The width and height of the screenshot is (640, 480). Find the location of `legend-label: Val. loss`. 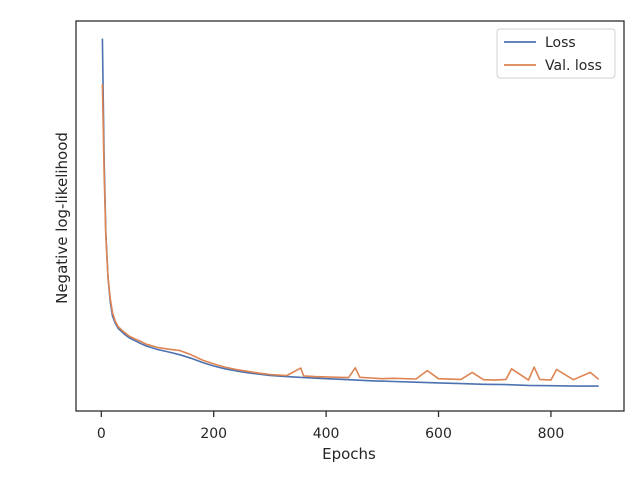

legend-label: Val. loss is located at coordinates (573, 66).